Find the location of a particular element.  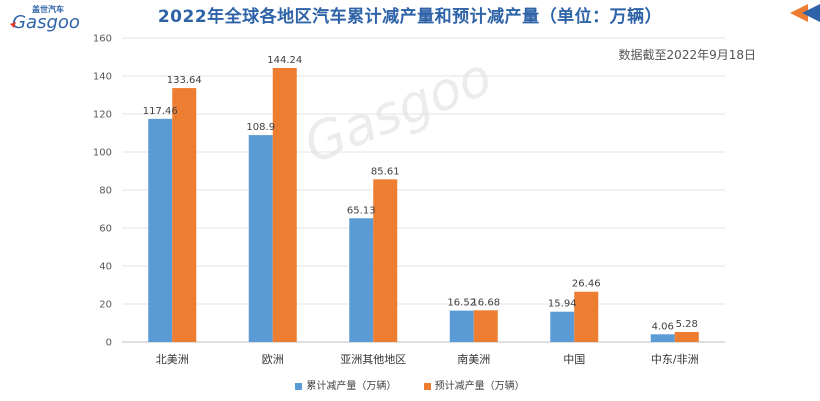

y-tick-label: 60 is located at coordinates (105, 229).